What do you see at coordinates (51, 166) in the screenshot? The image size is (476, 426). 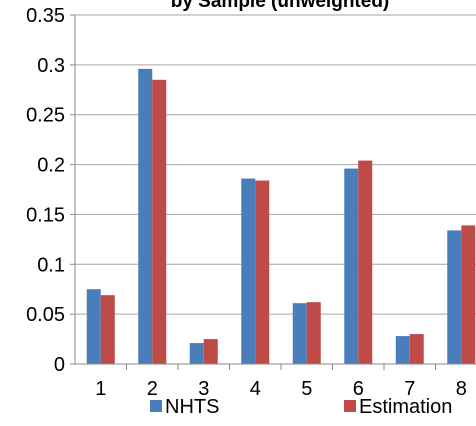 I see `y-tick-label: 0.2` at bounding box center [51, 166].